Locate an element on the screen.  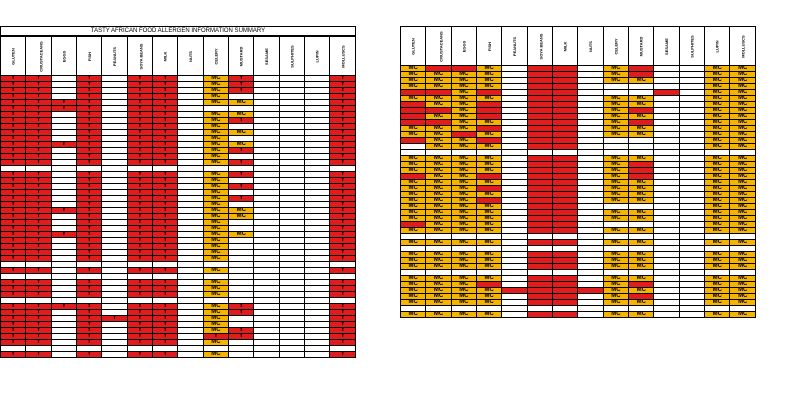
column-header-label: PEANUTS is located at coordinates (515, 46).